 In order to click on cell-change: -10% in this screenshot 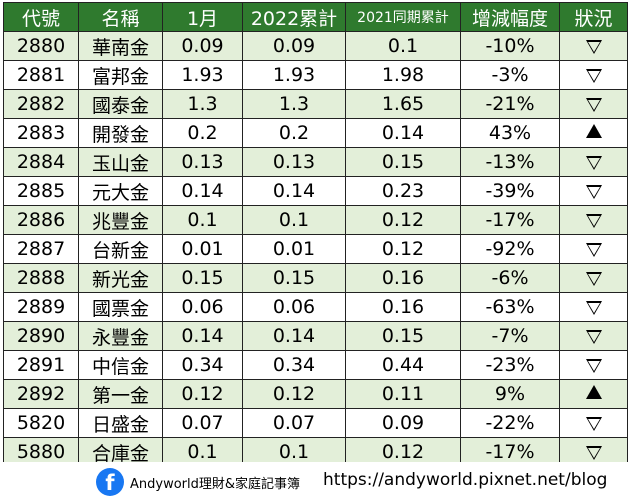, I will do `click(510, 46)`.